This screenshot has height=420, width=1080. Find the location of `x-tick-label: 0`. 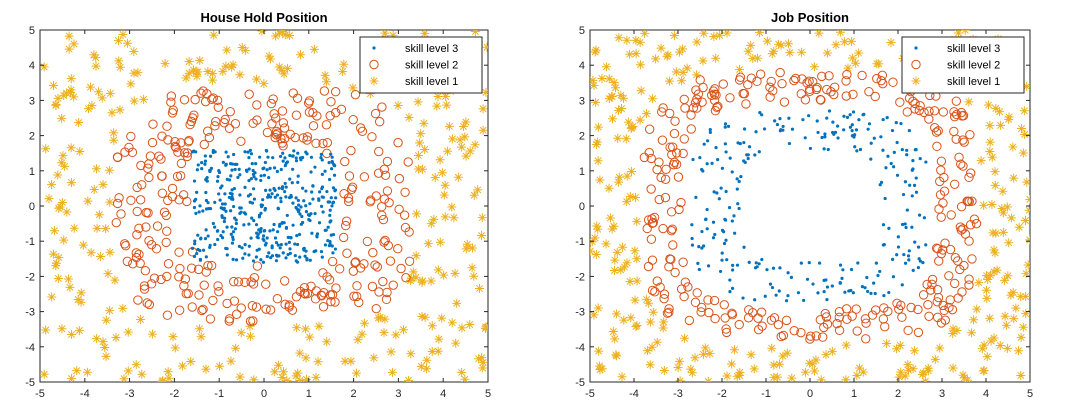

x-tick-label: 0 is located at coordinates (264, 394).